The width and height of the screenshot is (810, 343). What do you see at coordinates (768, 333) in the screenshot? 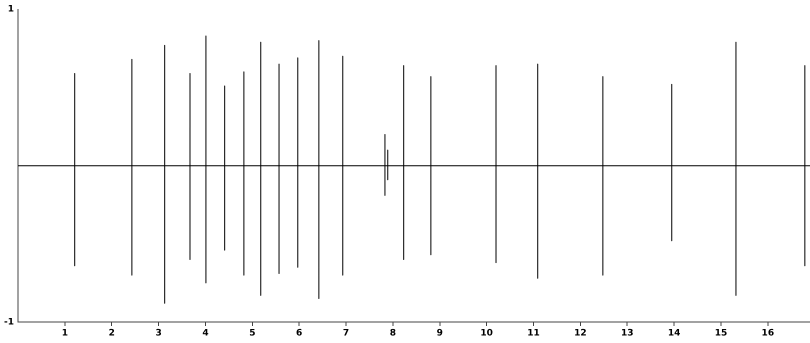
I see `x-tick-label: 16` at bounding box center [768, 333].